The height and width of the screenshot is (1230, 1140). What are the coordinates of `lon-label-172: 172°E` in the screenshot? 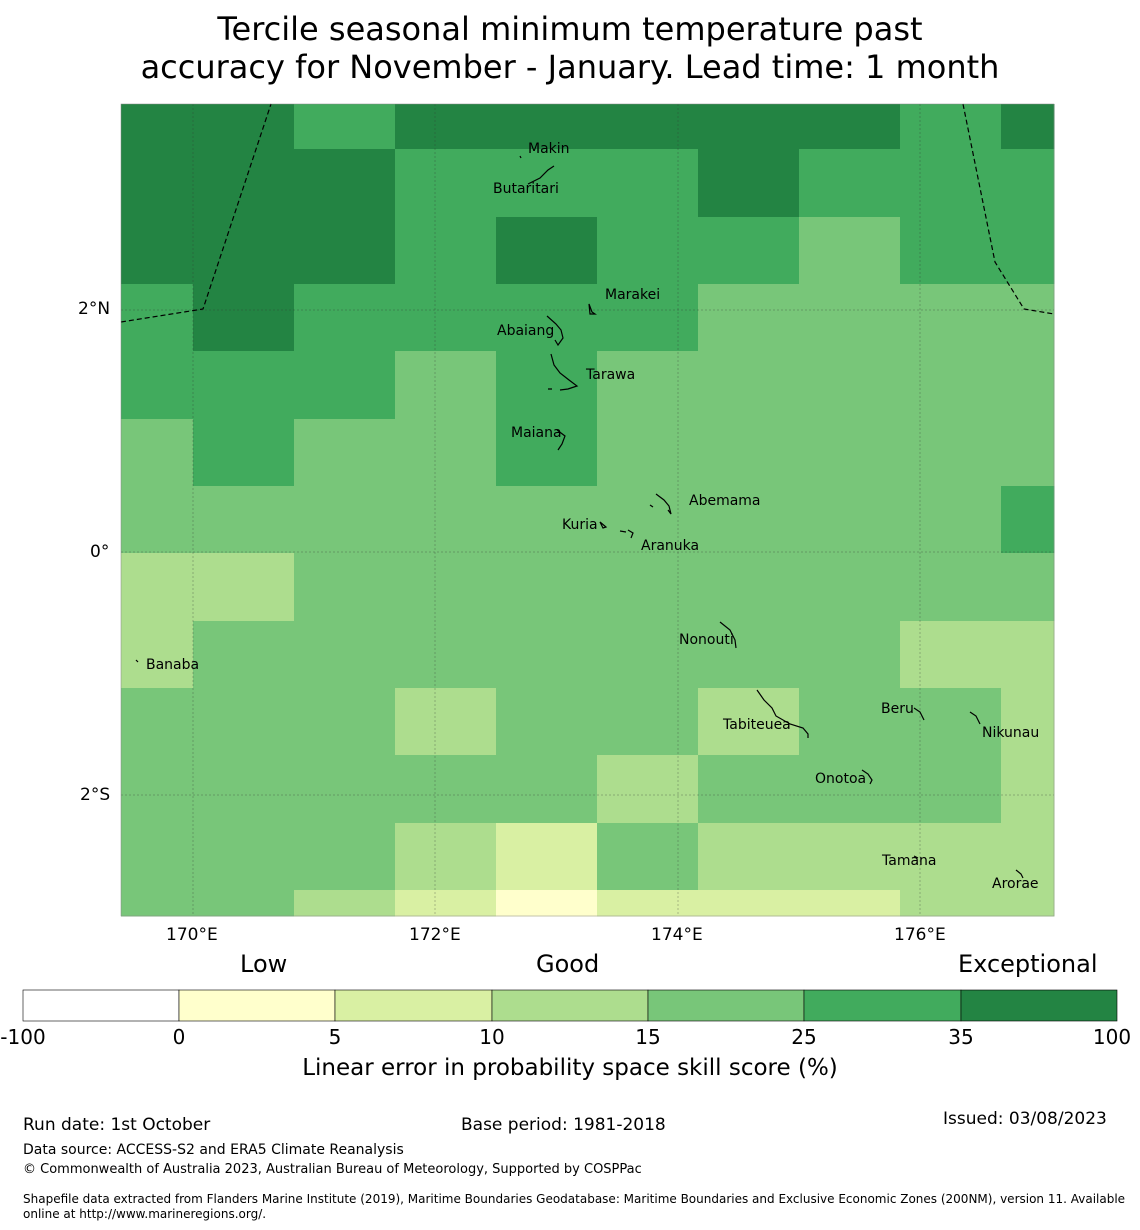 It's located at (435, 935).